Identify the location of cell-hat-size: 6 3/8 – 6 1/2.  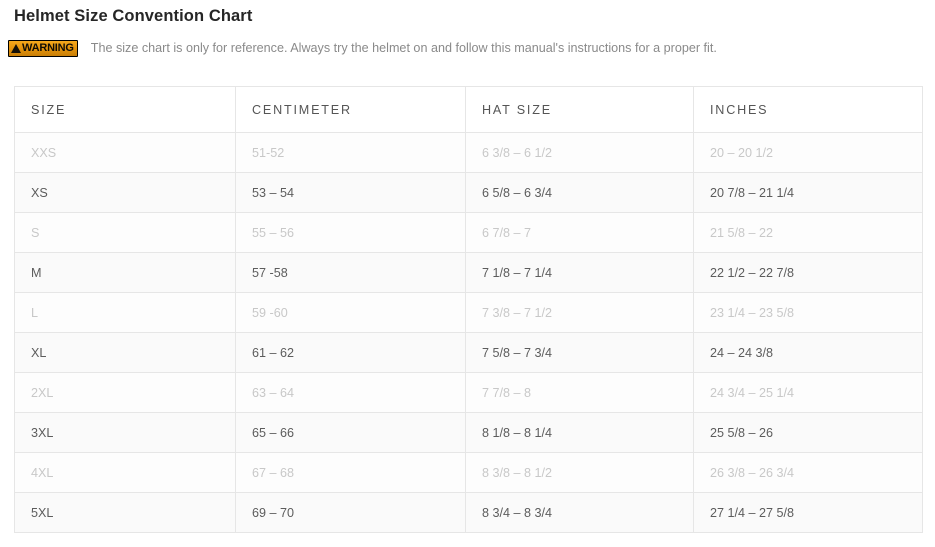
(579, 152).